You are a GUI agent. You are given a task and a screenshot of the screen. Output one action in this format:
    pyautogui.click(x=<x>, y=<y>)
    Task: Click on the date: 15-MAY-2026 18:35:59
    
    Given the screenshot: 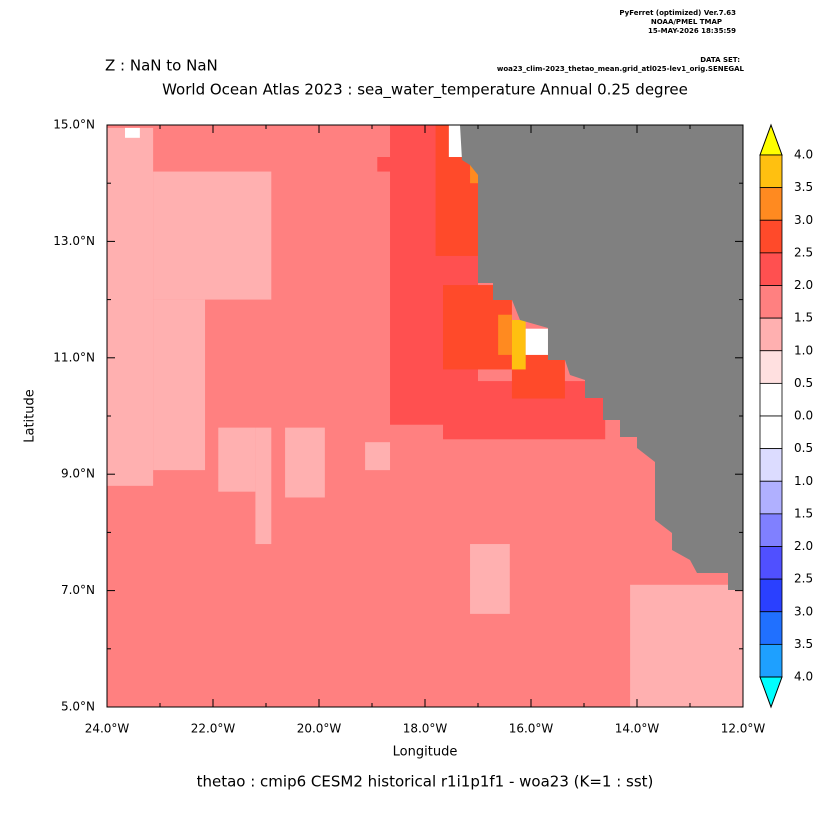 What is the action you would take?
    pyautogui.click(x=692, y=31)
    